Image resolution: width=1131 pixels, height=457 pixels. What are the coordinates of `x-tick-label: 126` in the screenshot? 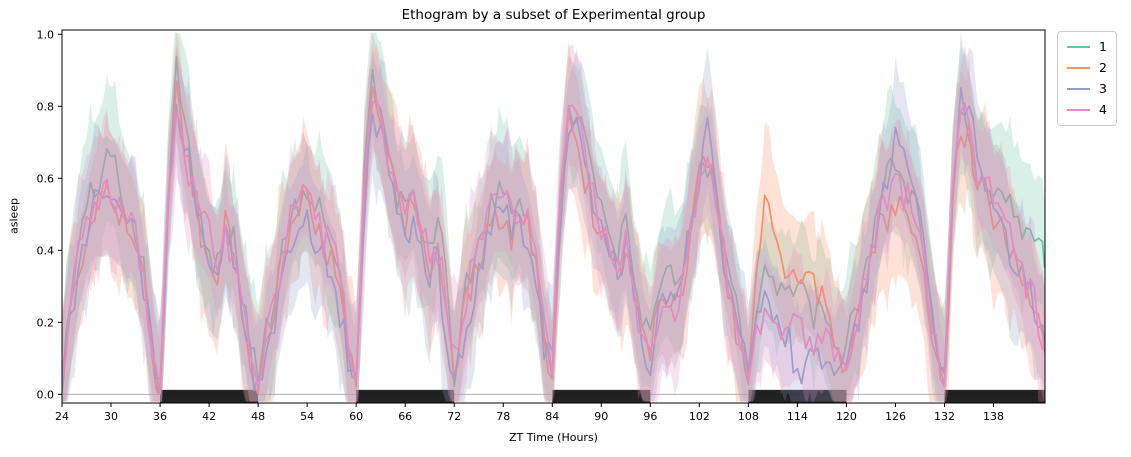 It's located at (895, 416).